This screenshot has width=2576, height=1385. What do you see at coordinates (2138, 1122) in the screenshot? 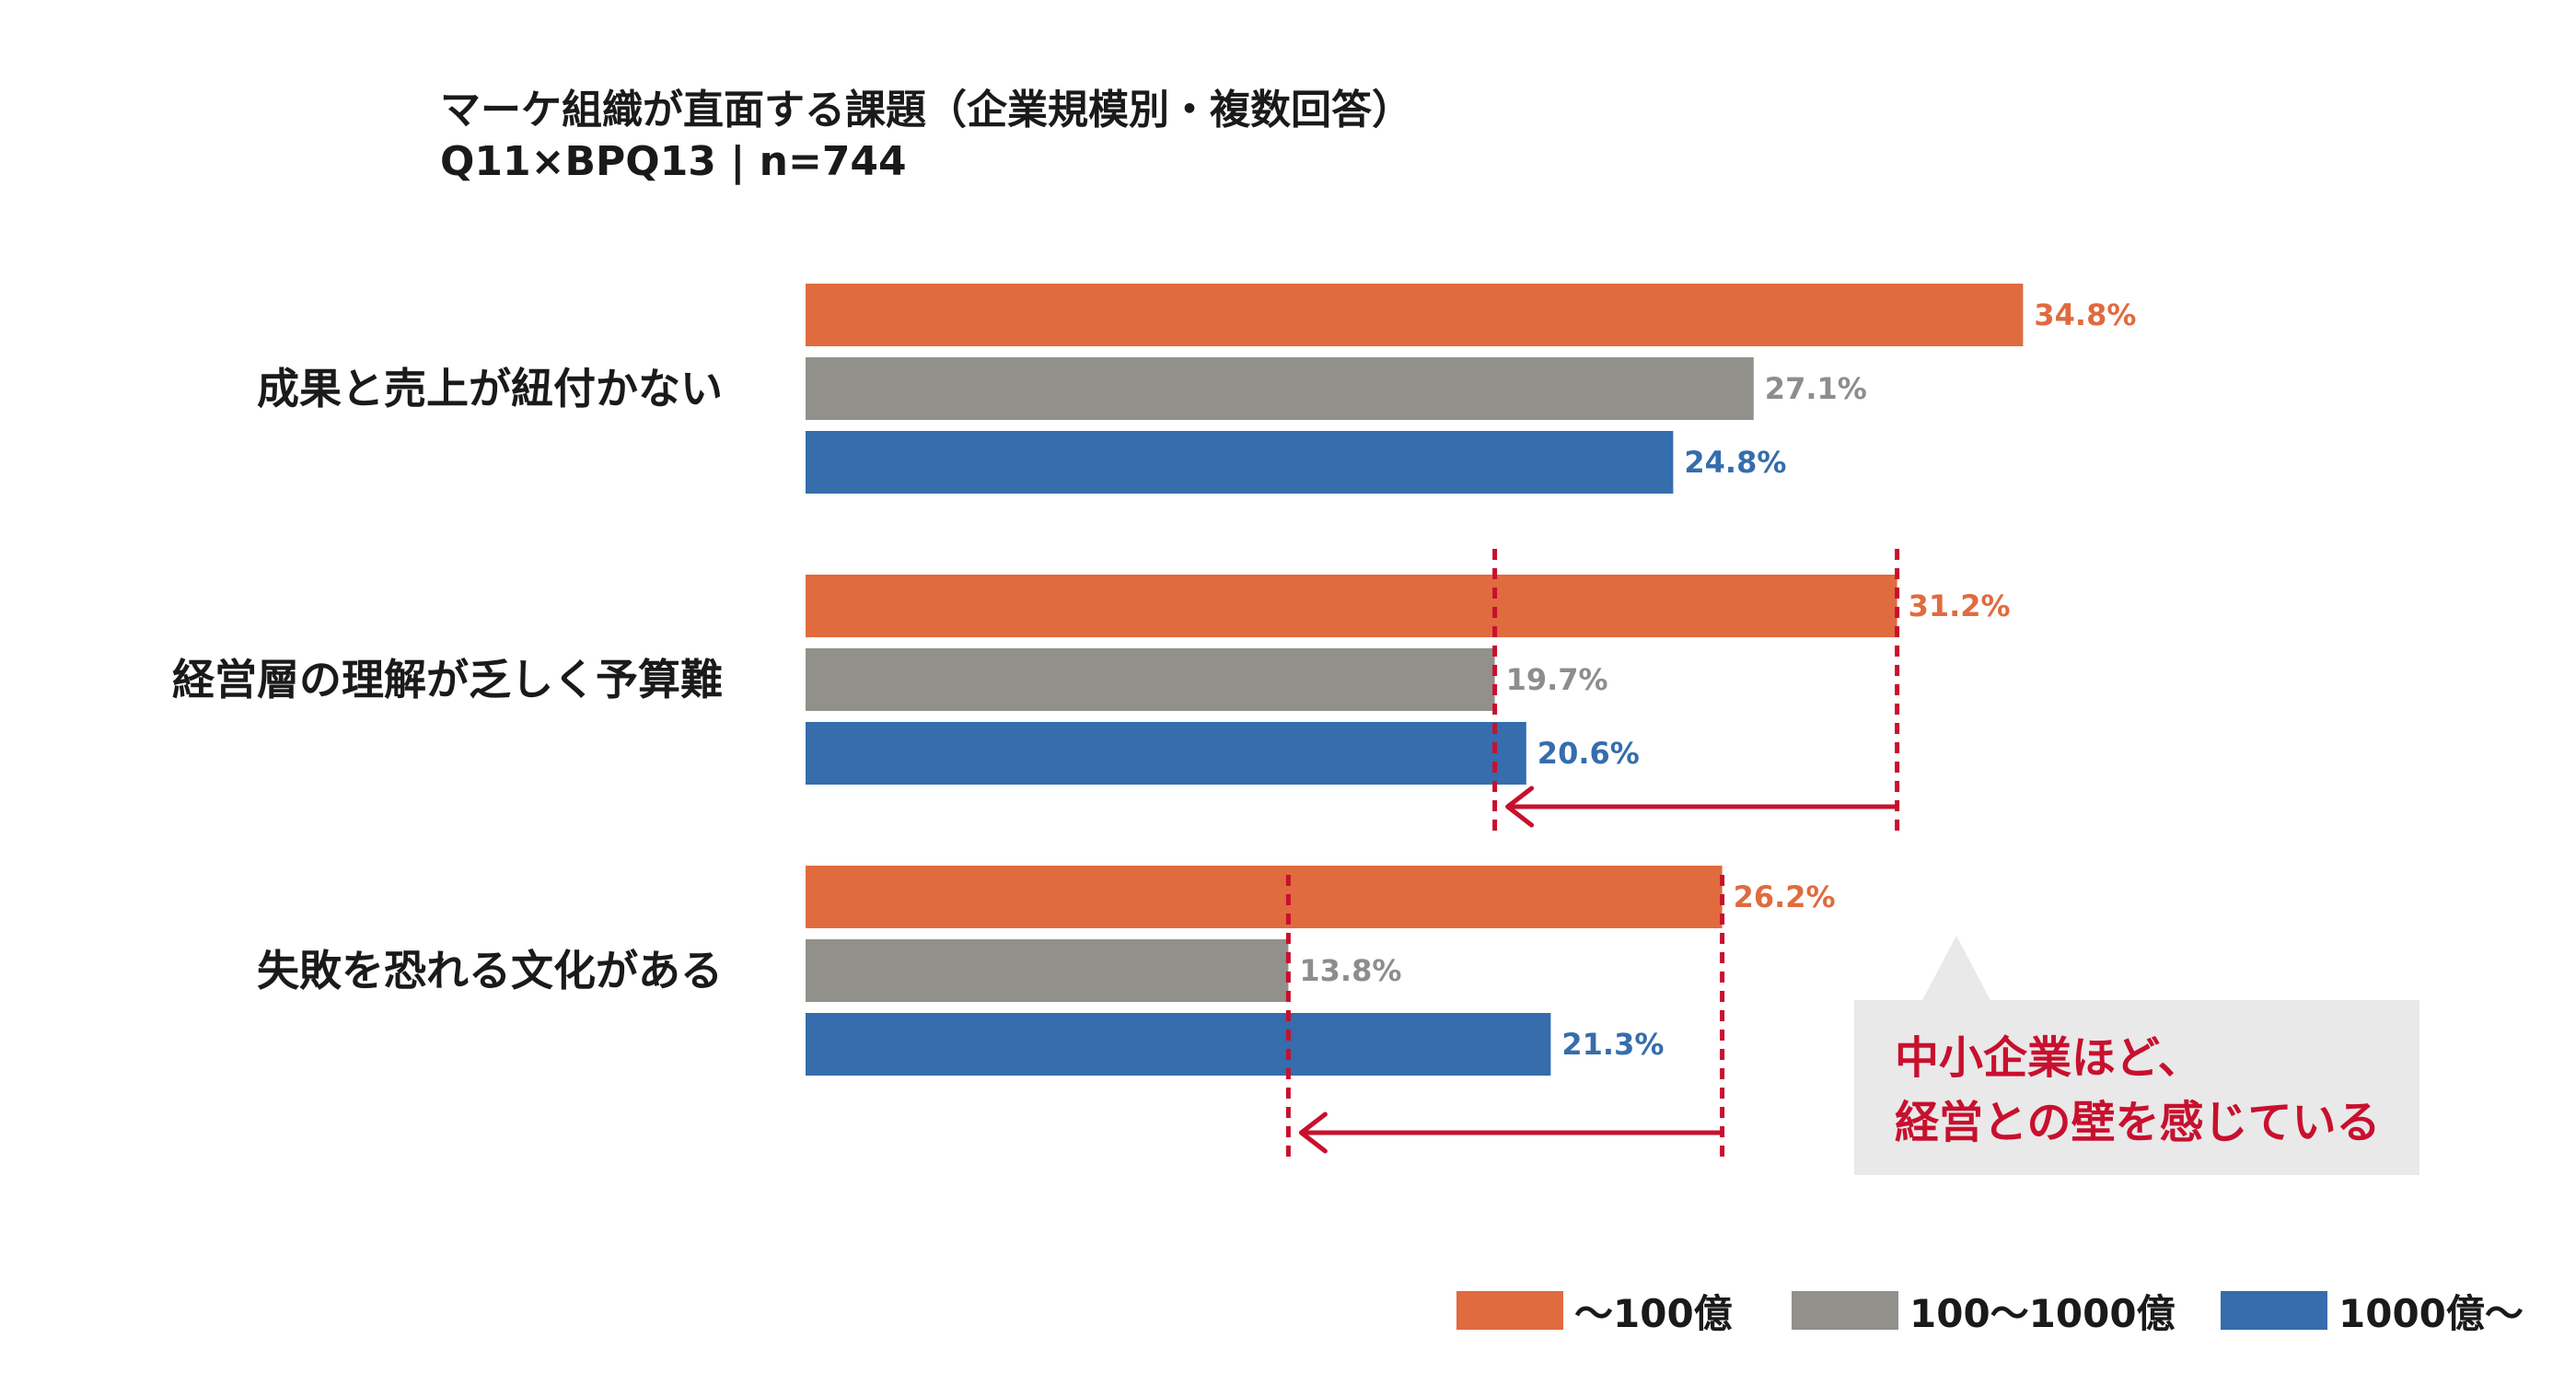
I see `callout-line-2: 経営との壁を感じている` at bounding box center [2138, 1122].